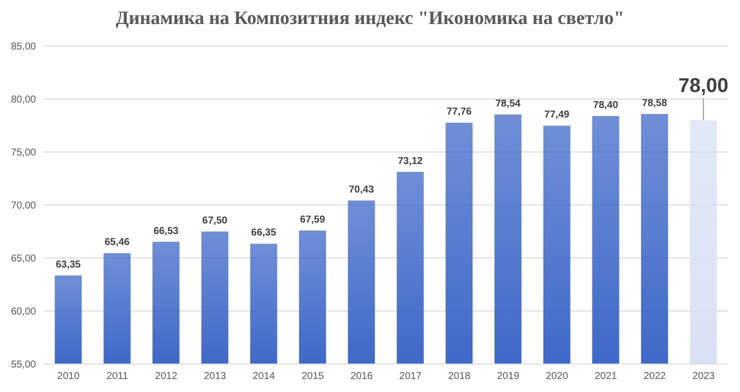 Image resolution: width=740 pixels, height=392 pixels. Describe the element at coordinates (23, 312) in the screenshot. I see `y-tick-label: 60,00` at that location.